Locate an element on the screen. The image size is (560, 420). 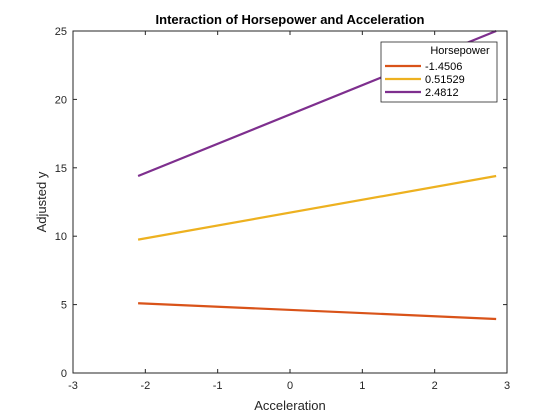
x-tick-label: -2 is located at coordinates (145, 386).